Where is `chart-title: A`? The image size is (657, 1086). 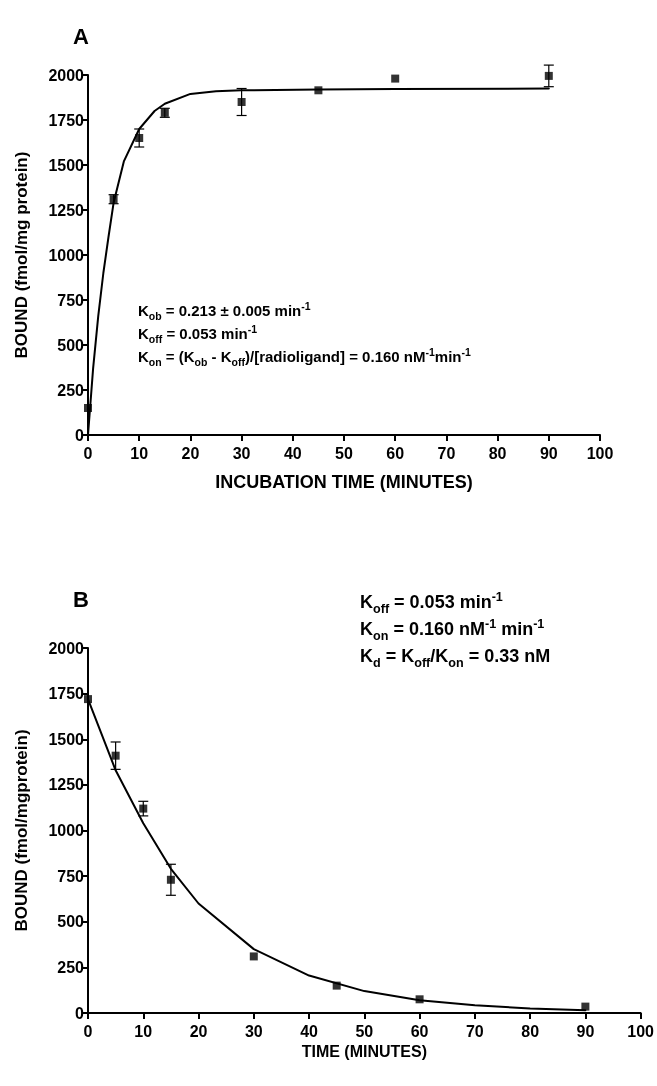
chart-title: A is located at coordinates (81, 36).